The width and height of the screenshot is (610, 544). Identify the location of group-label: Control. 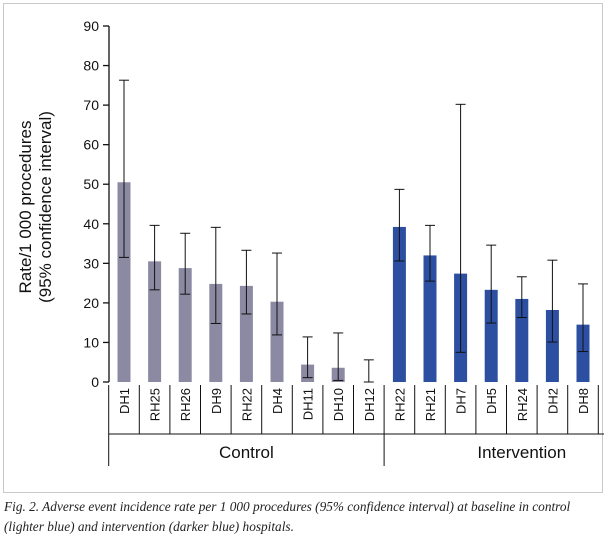
(246, 452).